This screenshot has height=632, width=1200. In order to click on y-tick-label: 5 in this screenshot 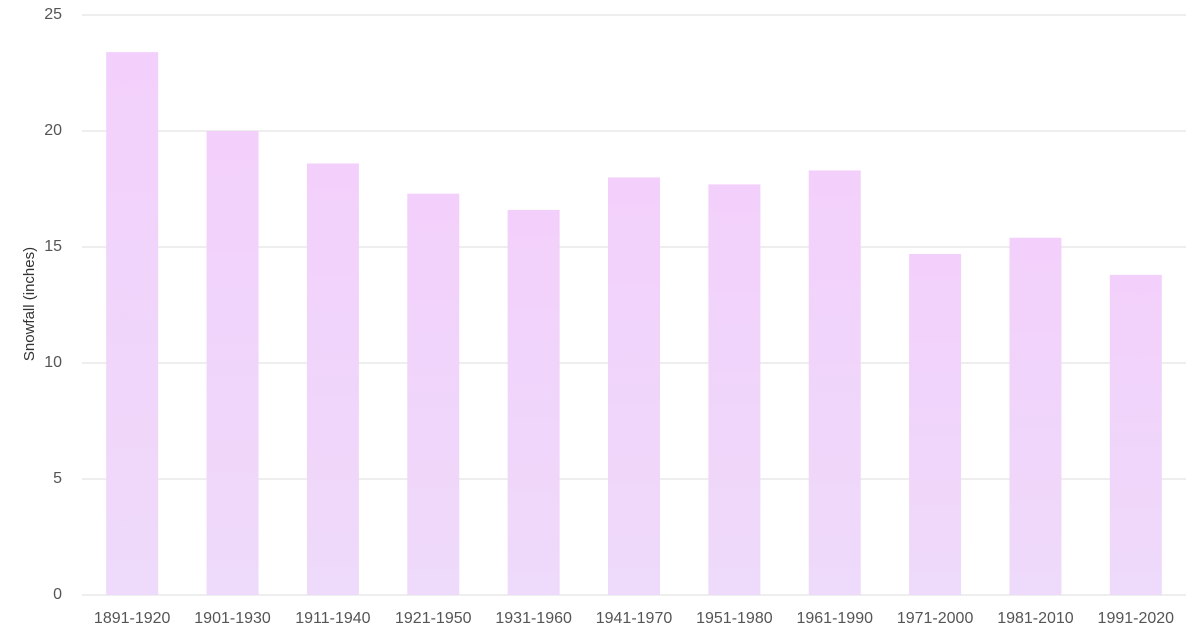, I will do `click(57, 478)`.